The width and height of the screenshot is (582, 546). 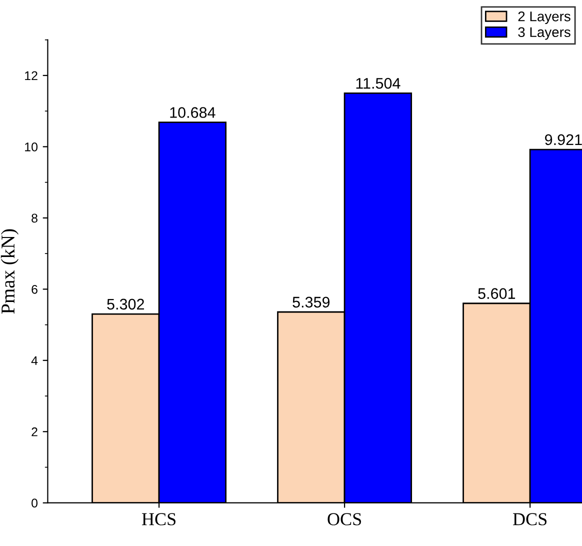 I want to click on y-tick-label: 10, so click(x=31, y=147).